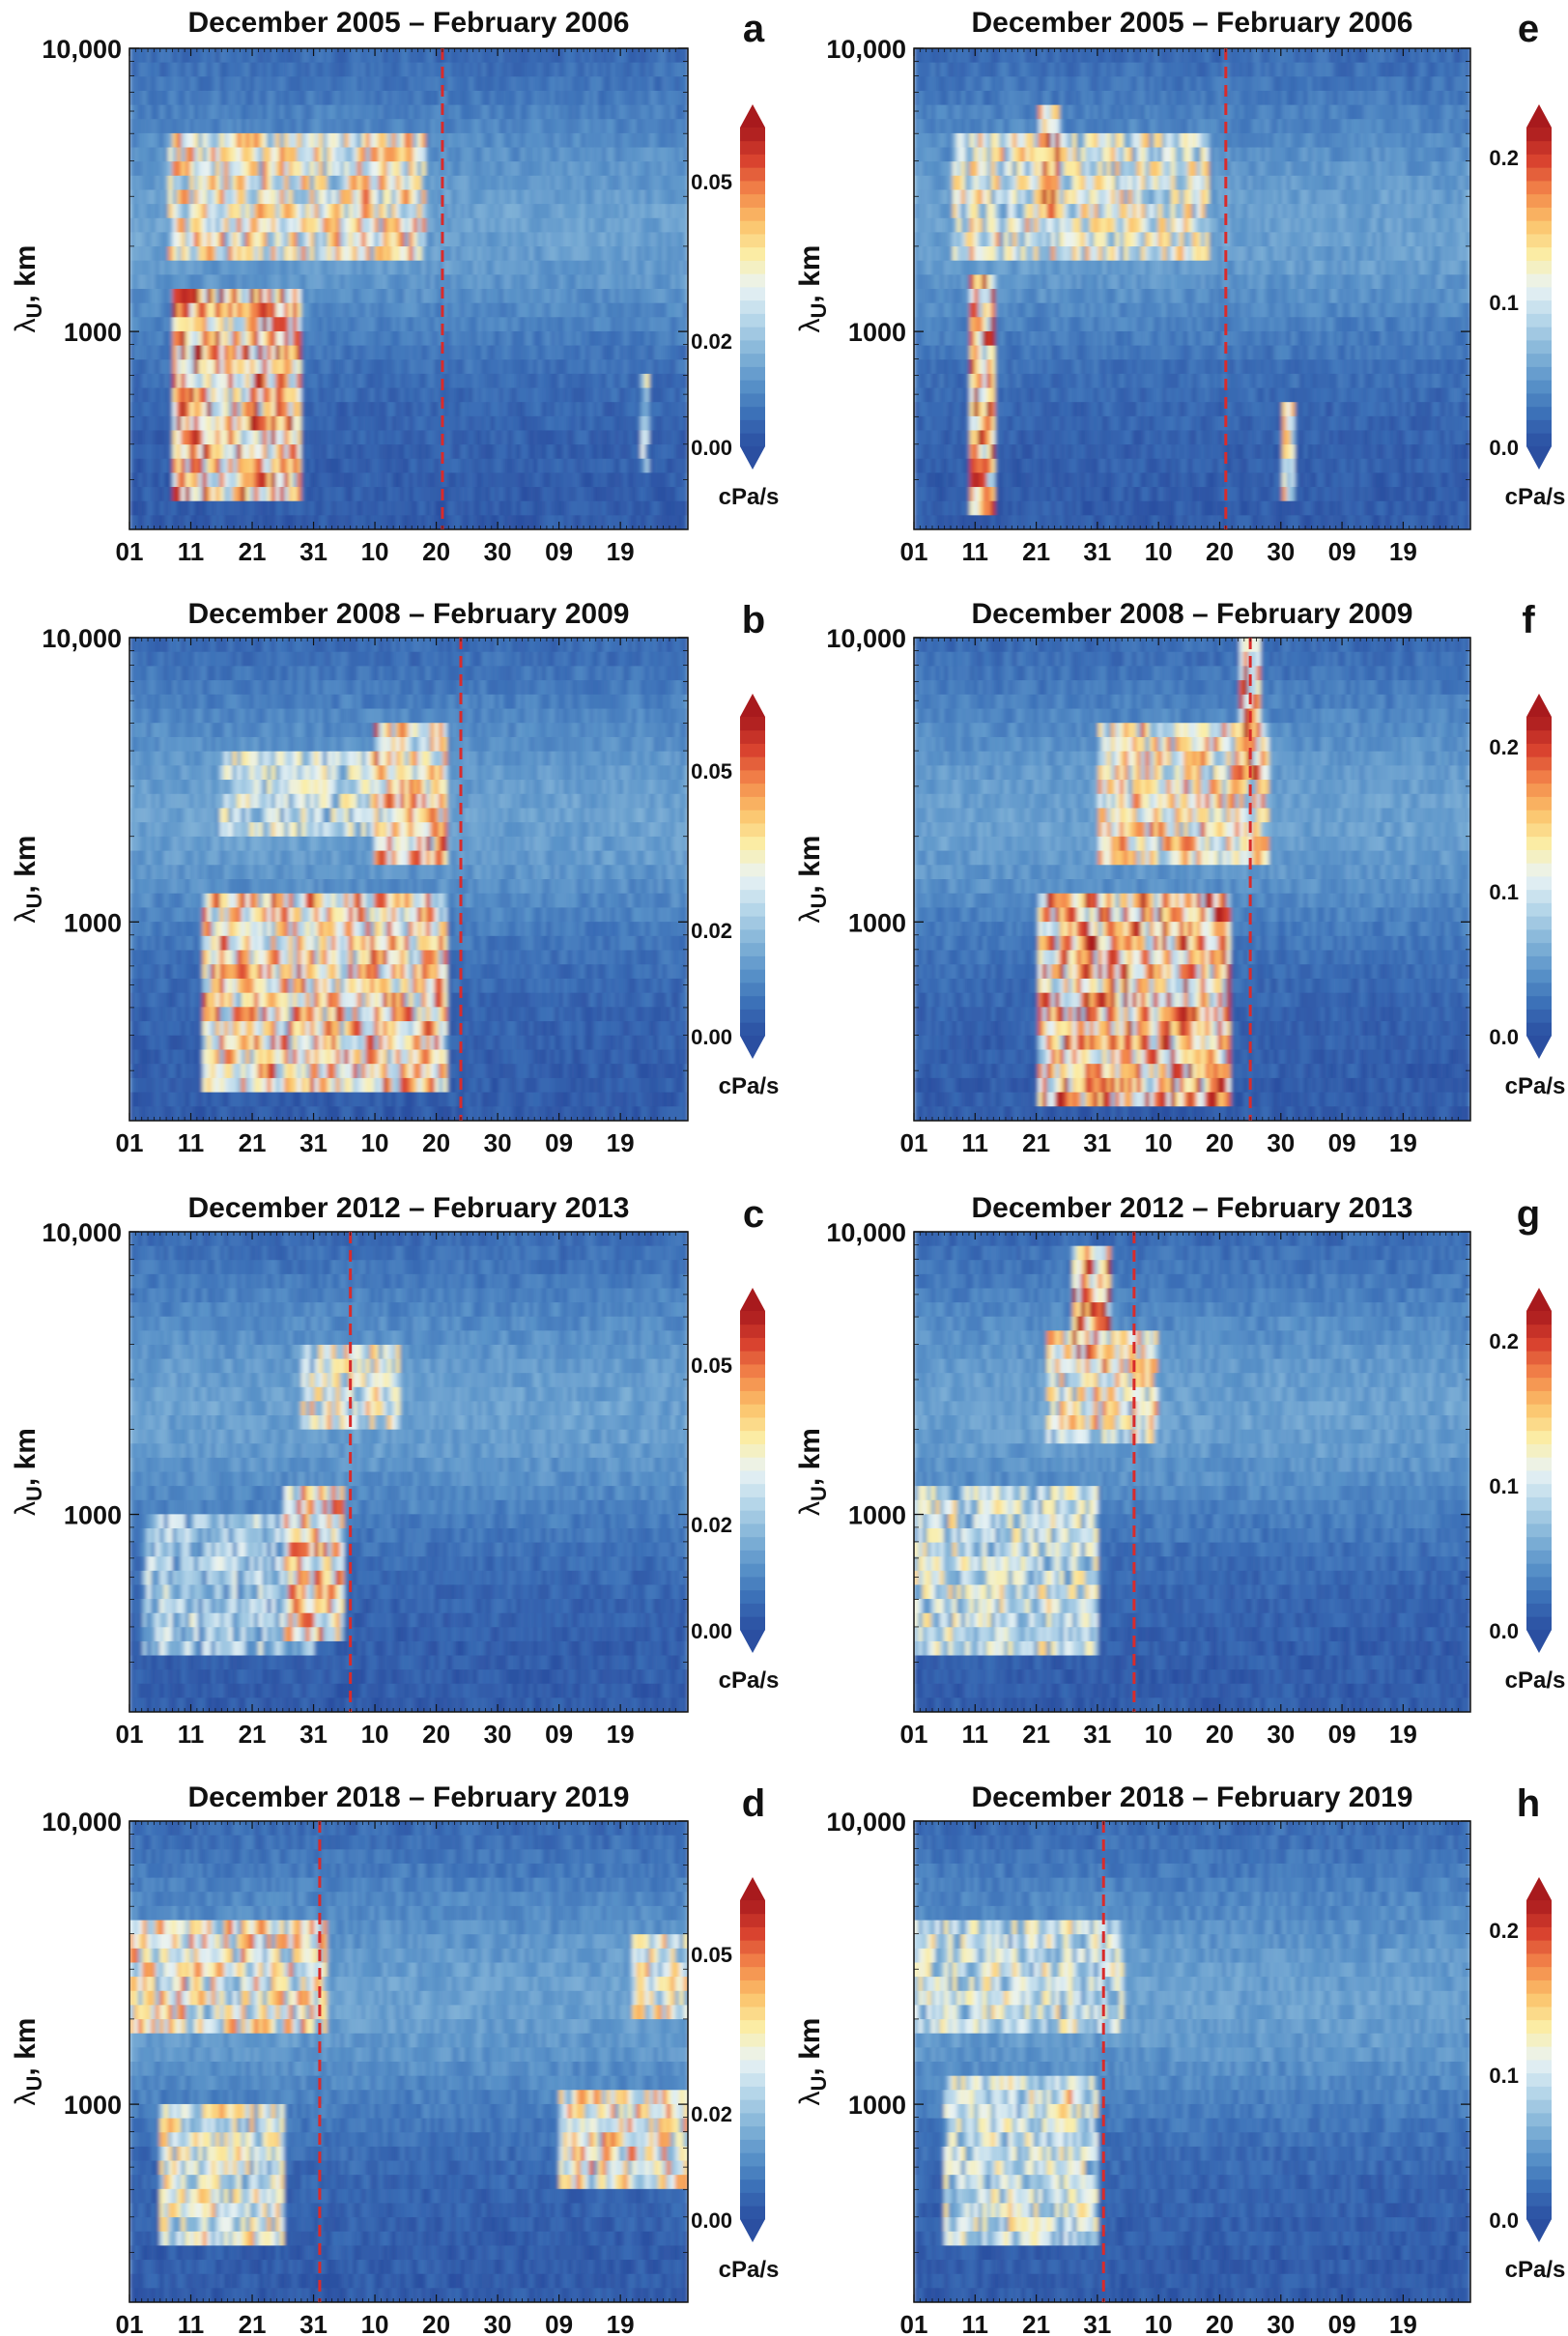 The height and width of the screenshot is (2336, 1568). Describe the element at coordinates (409, 1797) in the screenshot. I see `panel-title: December 2018 – February 2019` at that location.